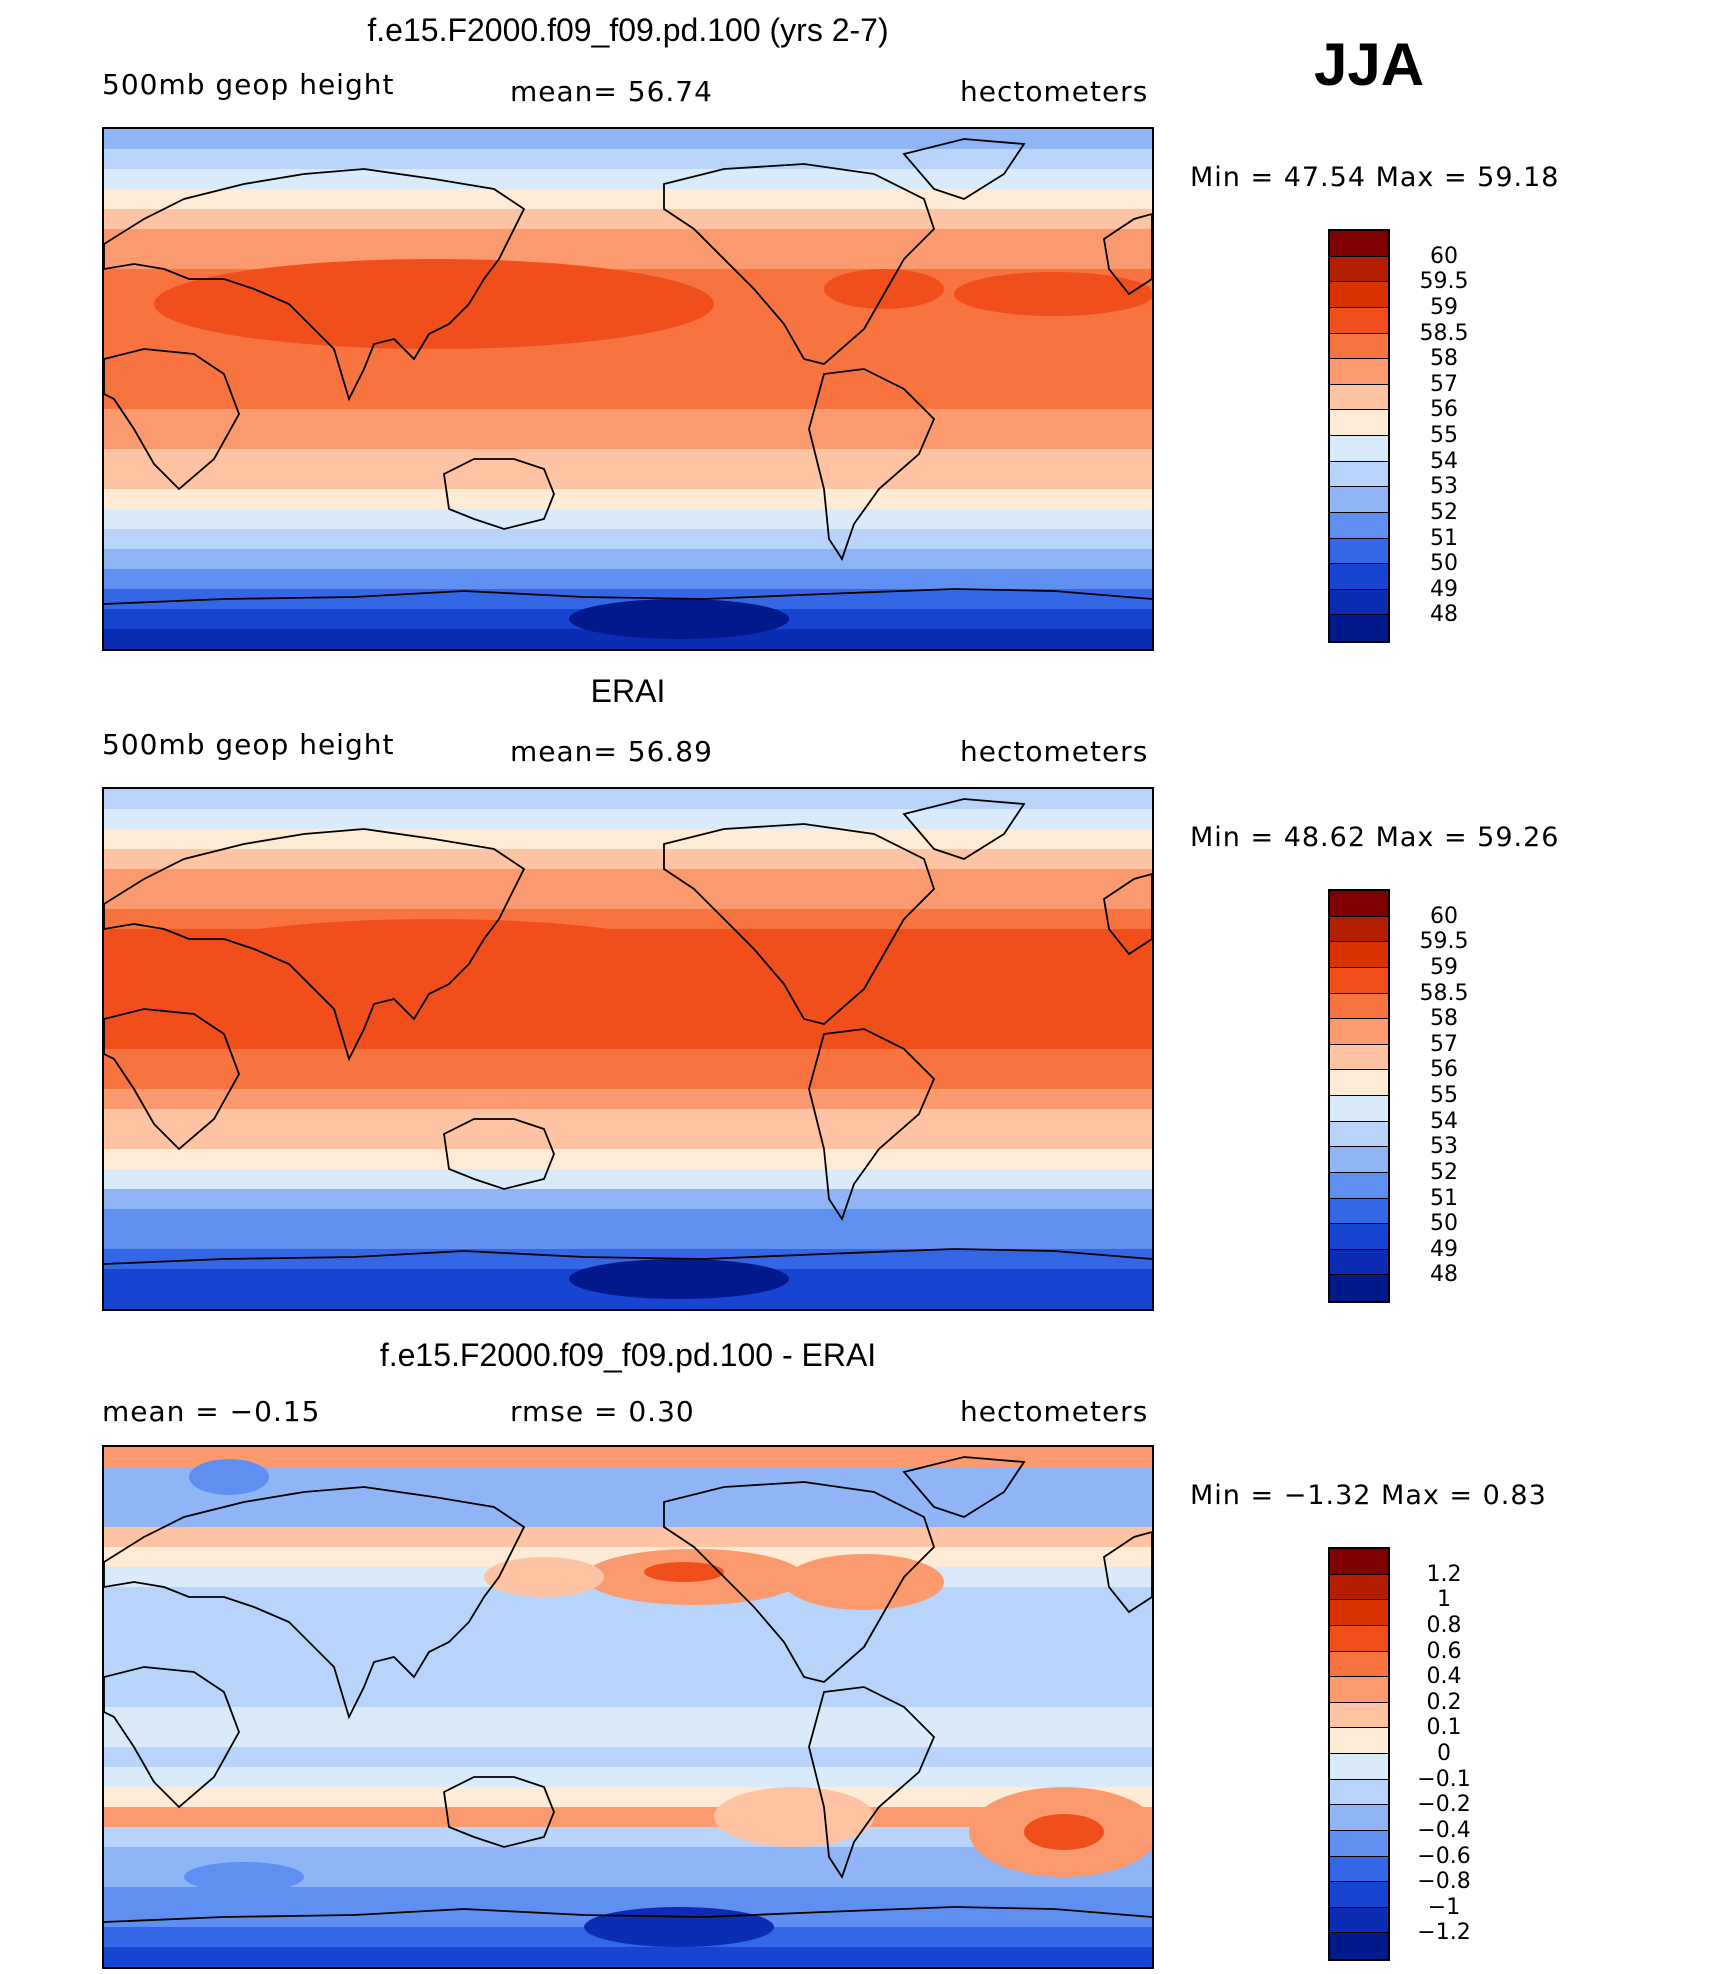  I want to click on colorbar-tick-label: 52, so click(1444, 512).